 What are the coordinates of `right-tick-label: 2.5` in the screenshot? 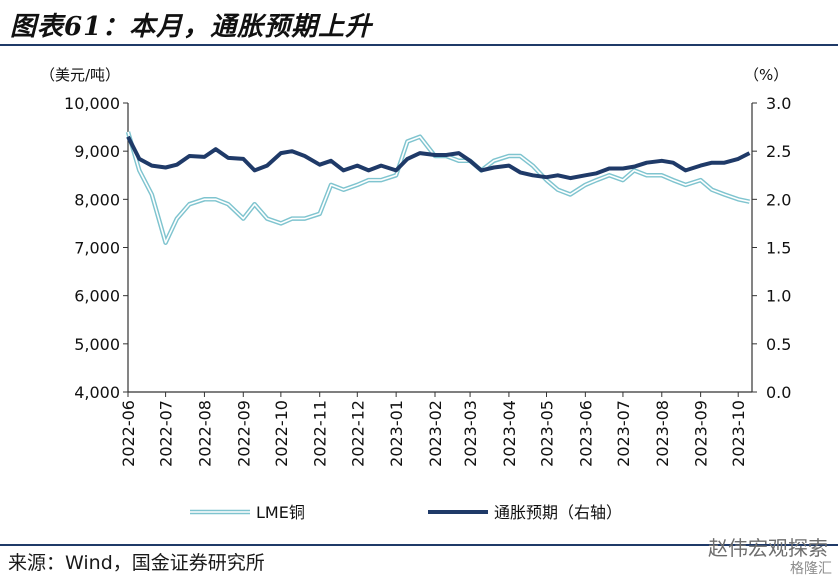 It's located at (778, 151).